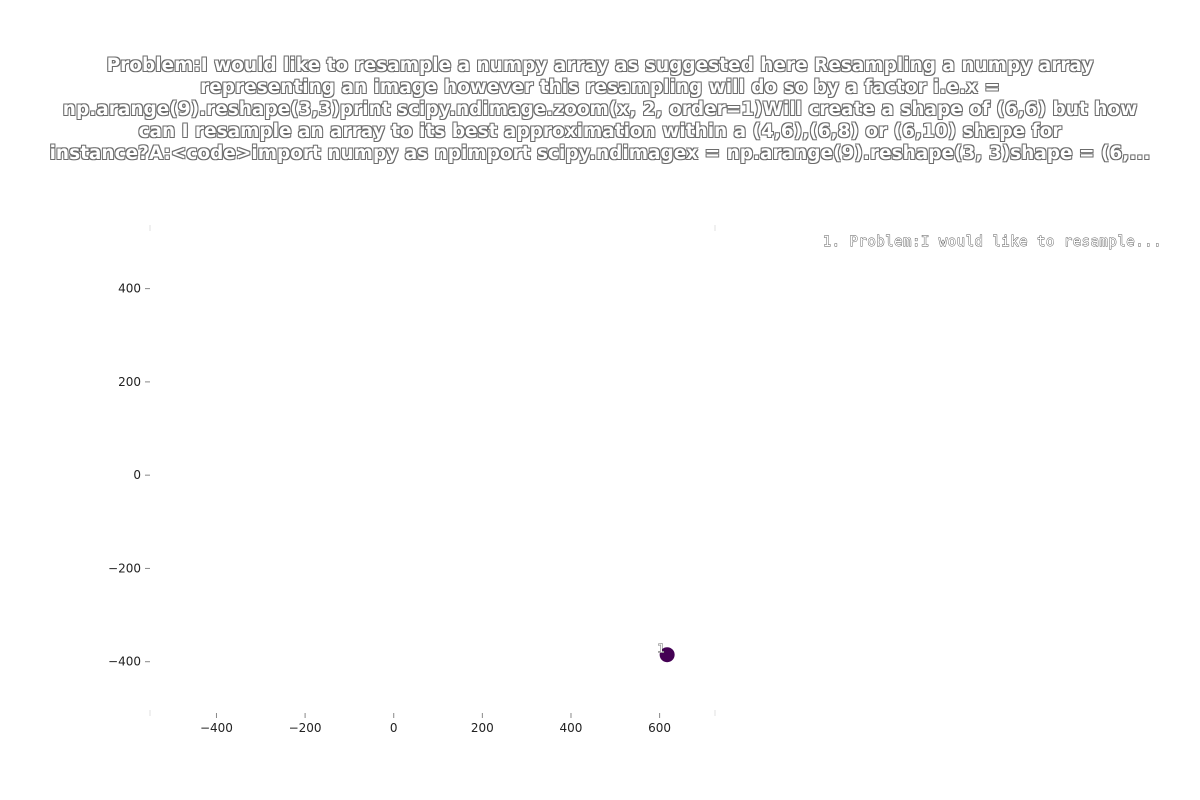  Describe the element at coordinates (216, 728) in the screenshot. I see `x-tick-label: −400` at that location.